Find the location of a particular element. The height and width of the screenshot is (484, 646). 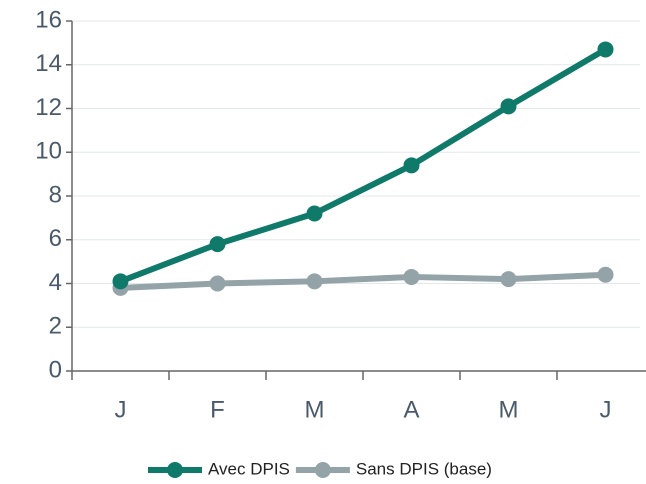

y-tick-label: 0 is located at coordinates (55, 369).